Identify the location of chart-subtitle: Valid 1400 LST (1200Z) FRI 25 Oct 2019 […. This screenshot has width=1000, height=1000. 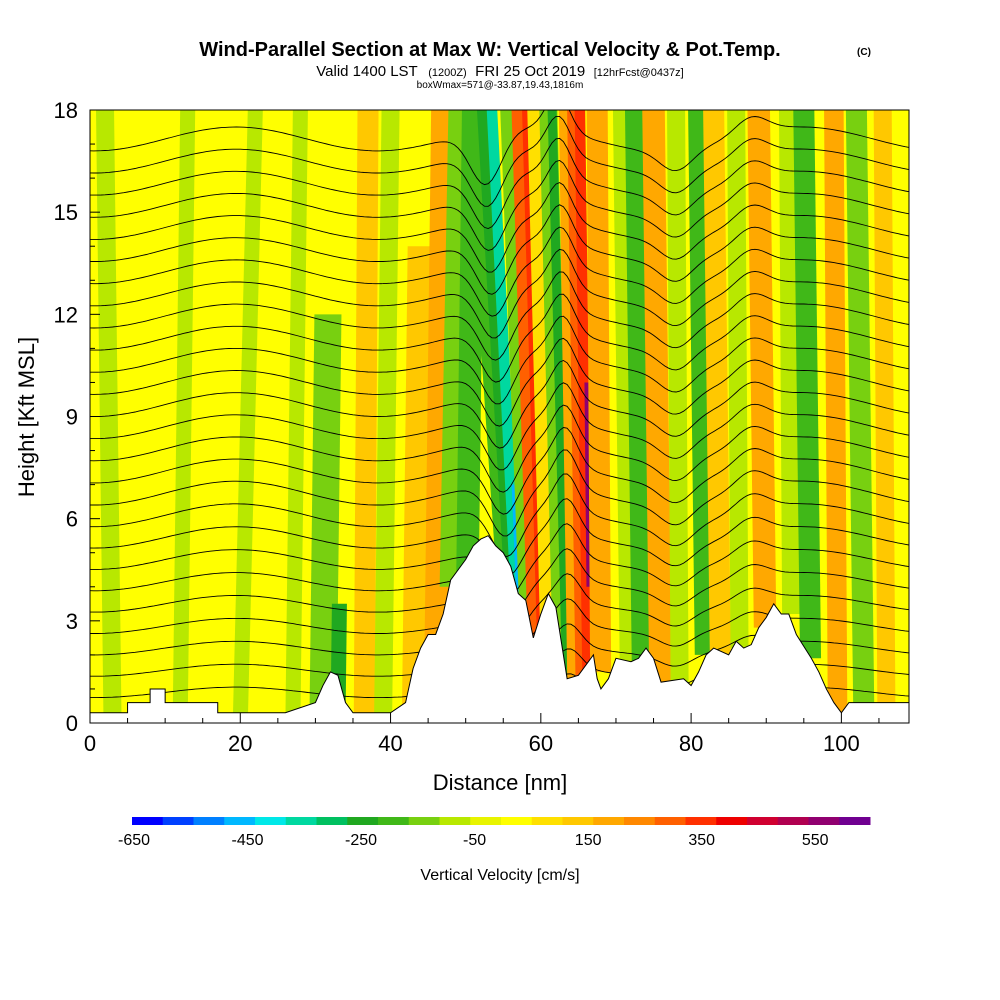
(499, 71).